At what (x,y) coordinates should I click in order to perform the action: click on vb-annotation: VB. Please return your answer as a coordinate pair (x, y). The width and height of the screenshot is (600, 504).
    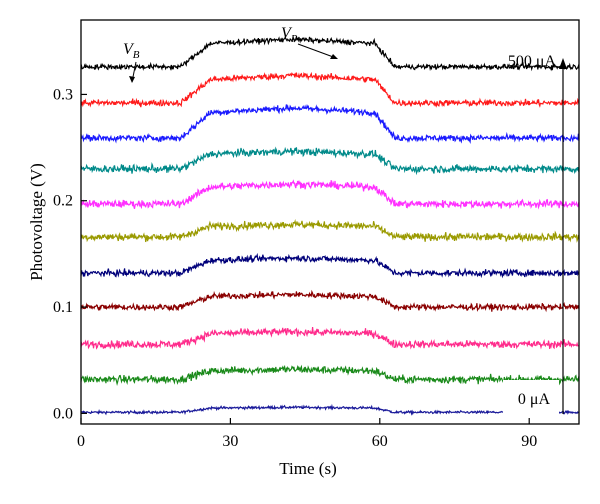
    Looking at the image, I should click on (131, 62).